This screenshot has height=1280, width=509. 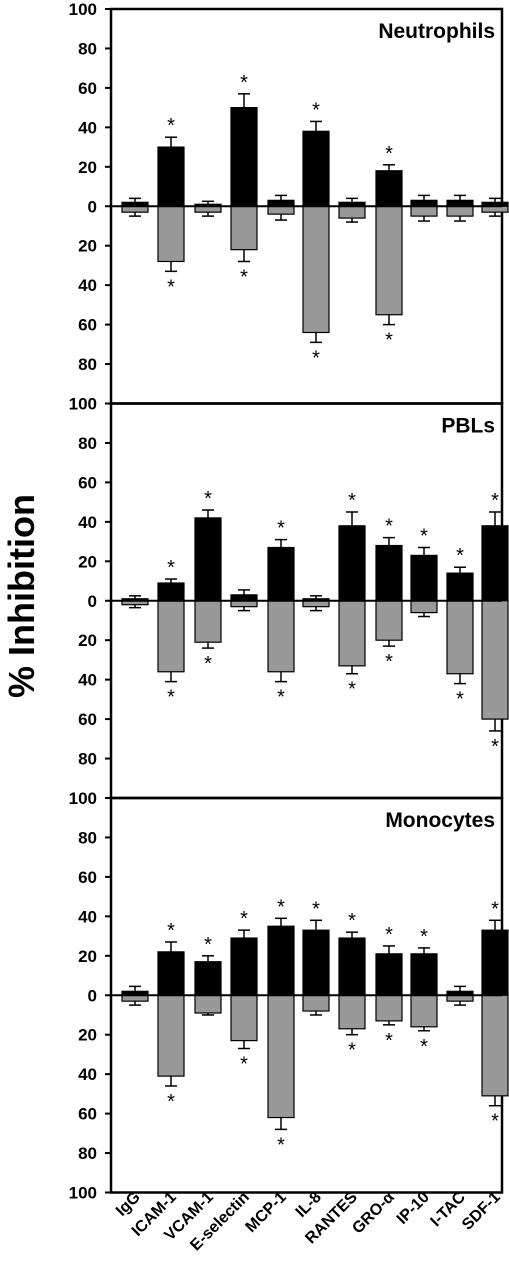 What do you see at coordinates (373, 1213) in the screenshot?
I see `x-tick-label: GRO-α` at bounding box center [373, 1213].